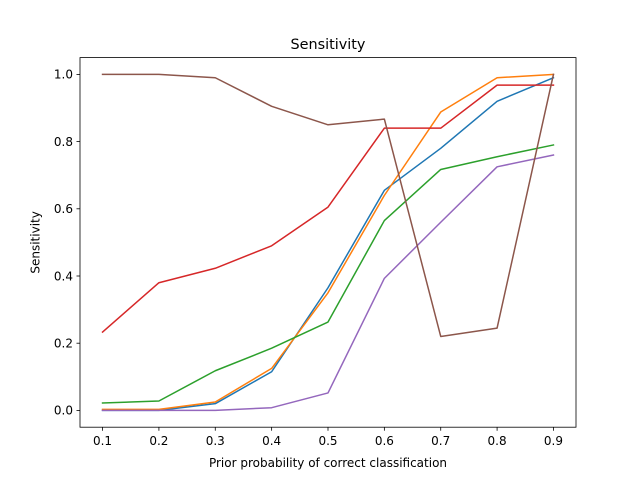 The image size is (640, 480). What do you see at coordinates (102, 441) in the screenshot?
I see `x-tick-label: 0.1` at bounding box center [102, 441].